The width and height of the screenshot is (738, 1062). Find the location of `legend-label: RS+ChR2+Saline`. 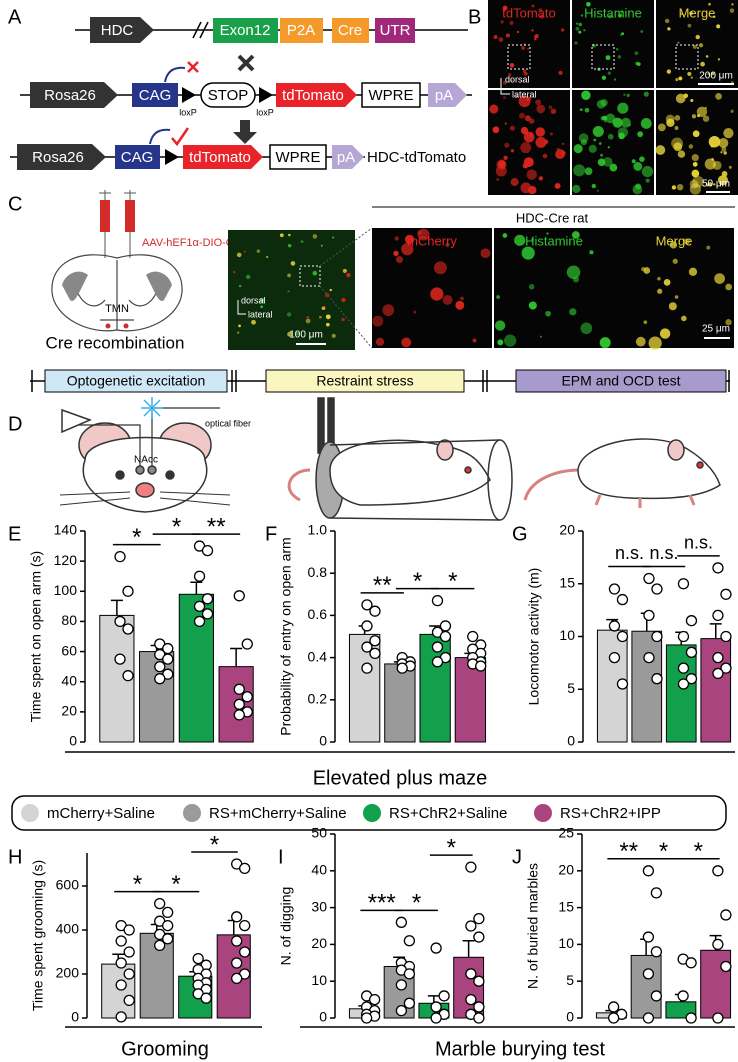

legend-label: RS+ChR2+Saline is located at coordinates (448, 813).